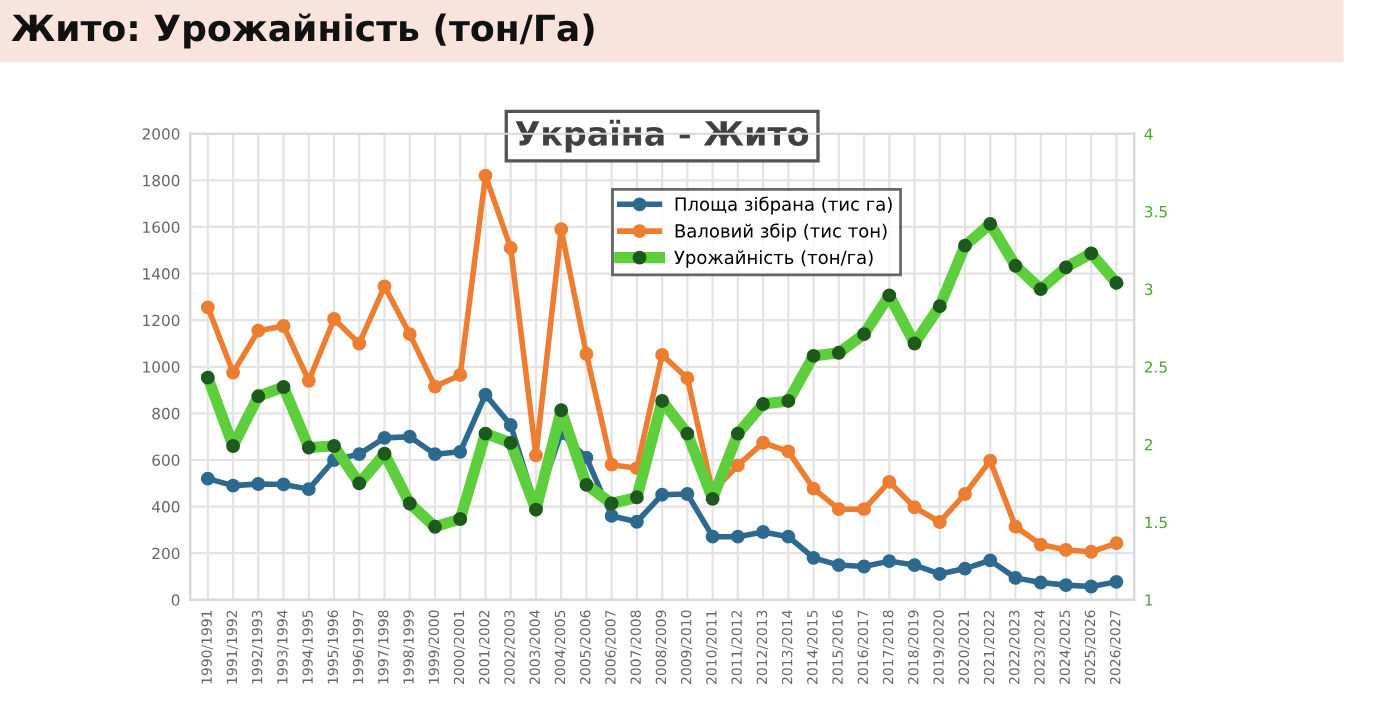  Describe the element at coordinates (781, 232) in the screenshot. I see `legend-label: Валовий збір (тис тон)` at that location.